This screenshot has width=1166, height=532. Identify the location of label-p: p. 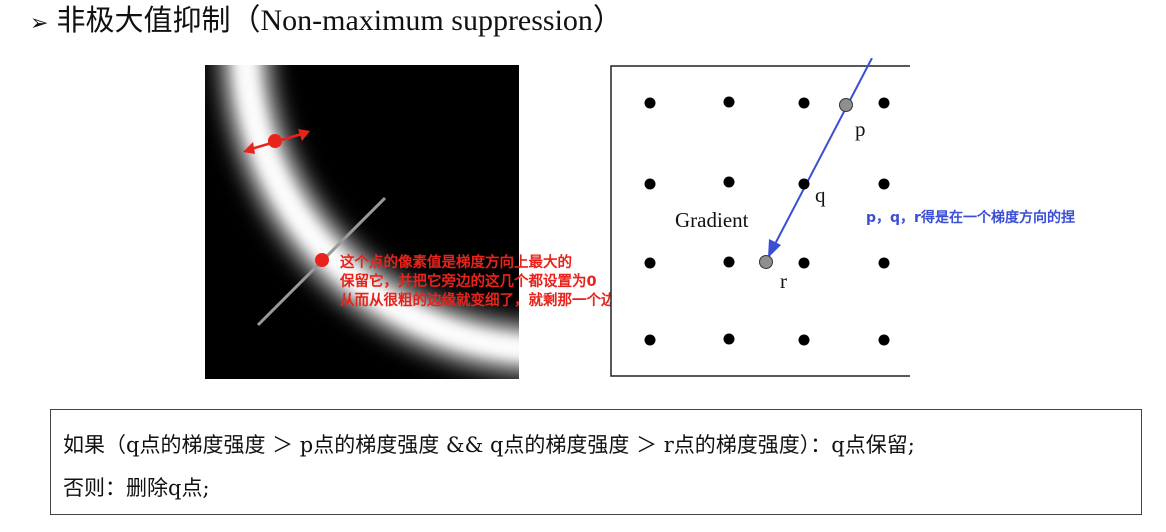
(860, 129).